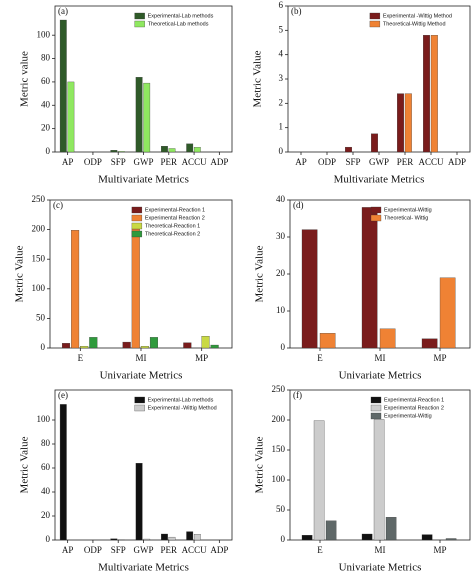  Describe the element at coordinates (41, 317) in the screenshot. I see `y-tick-label: 50` at that location.